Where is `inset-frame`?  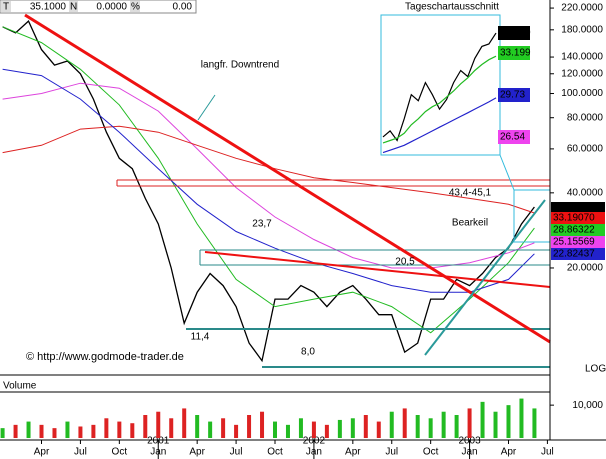
inset-frame is located at coordinates (440, 85).